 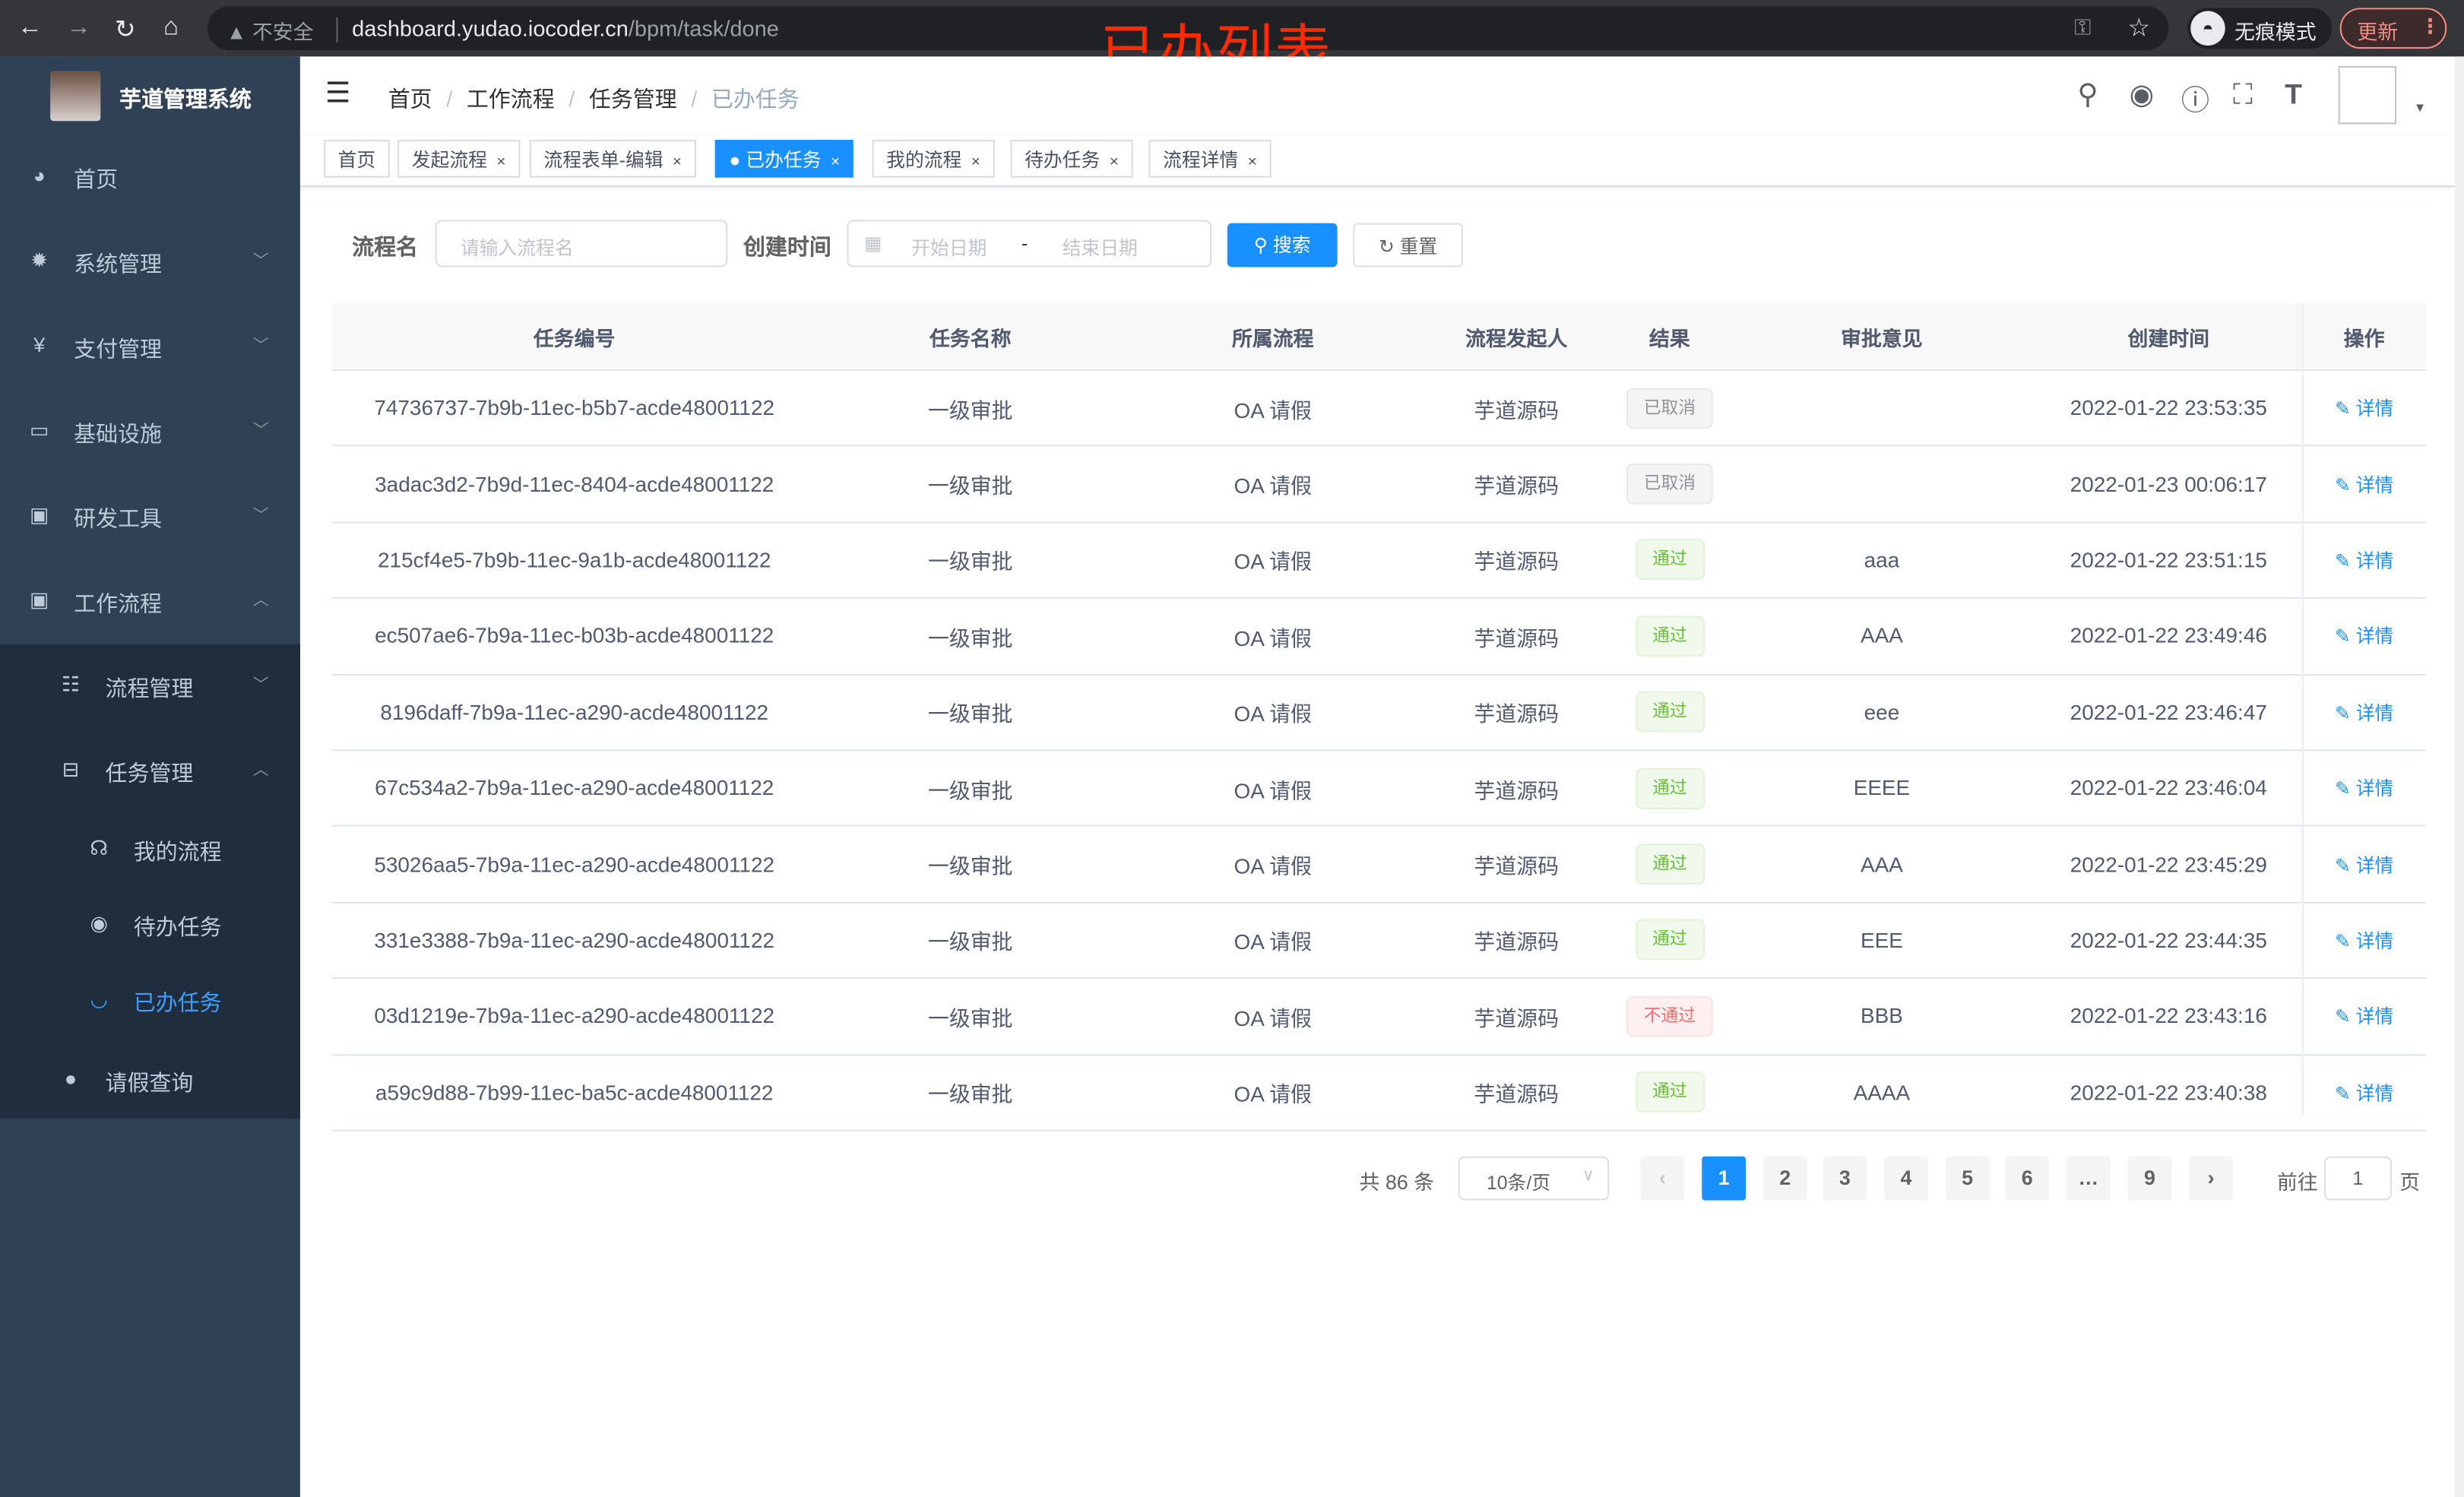 What do you see at coordinates (2211, 1178) in the screenshot?
I see `next-page-button: ›` at bounding box center [2211, 1178].